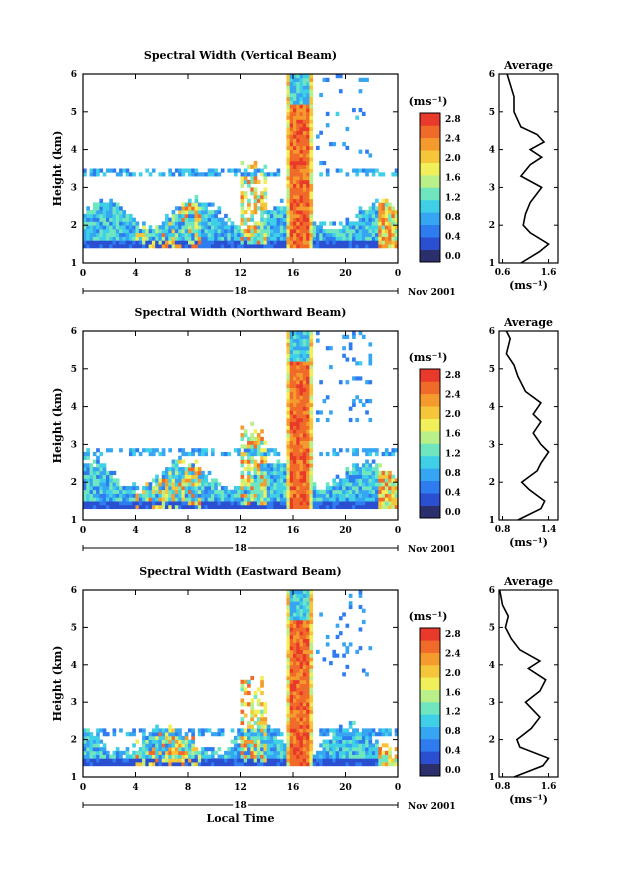  I want to click on date-label: Nov 2001, so click(432, 807).